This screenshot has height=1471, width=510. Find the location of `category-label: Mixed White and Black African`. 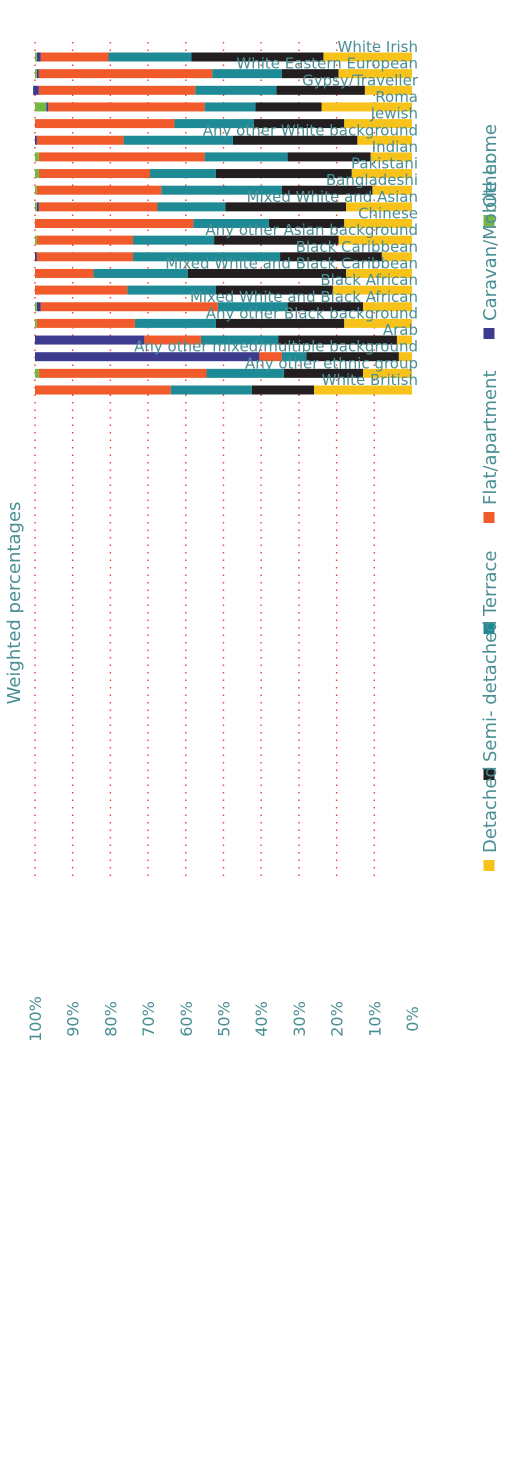

category-label: Mixed White and Black African is located at coordinates (304, 297).